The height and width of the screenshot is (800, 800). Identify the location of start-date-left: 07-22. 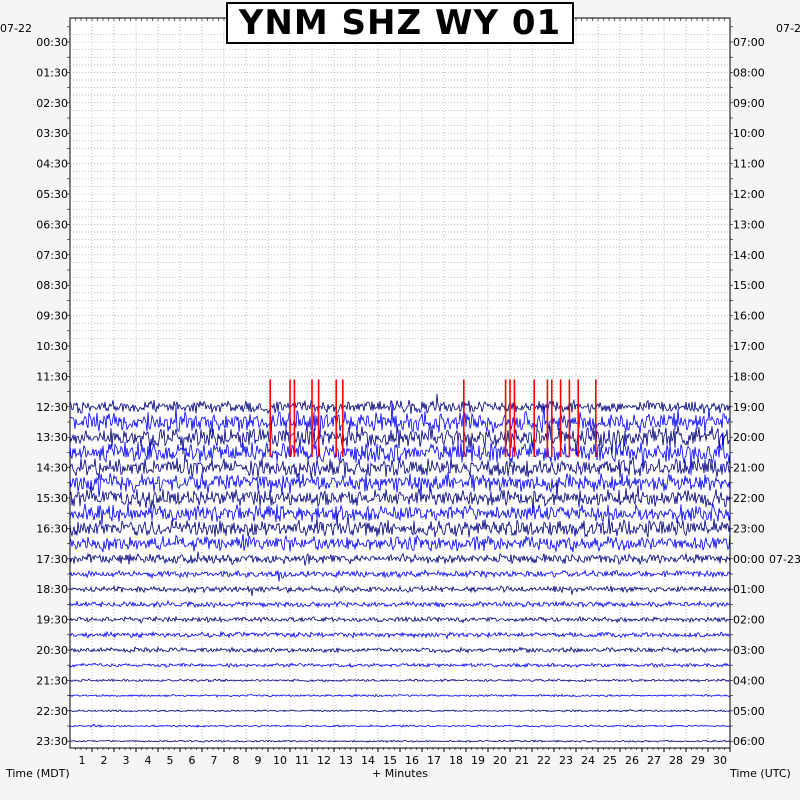
(16, 28).